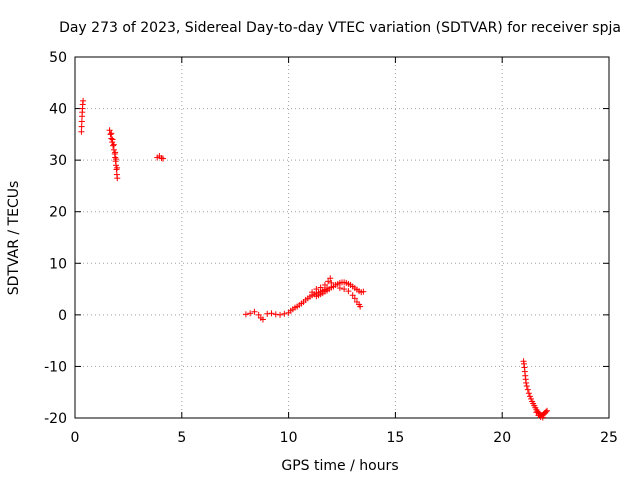 This screenshot has height=480, width=640. Describe the element at coordinates (58, 264) in the screenshot. I see `y-tick-label: 10` at that location.